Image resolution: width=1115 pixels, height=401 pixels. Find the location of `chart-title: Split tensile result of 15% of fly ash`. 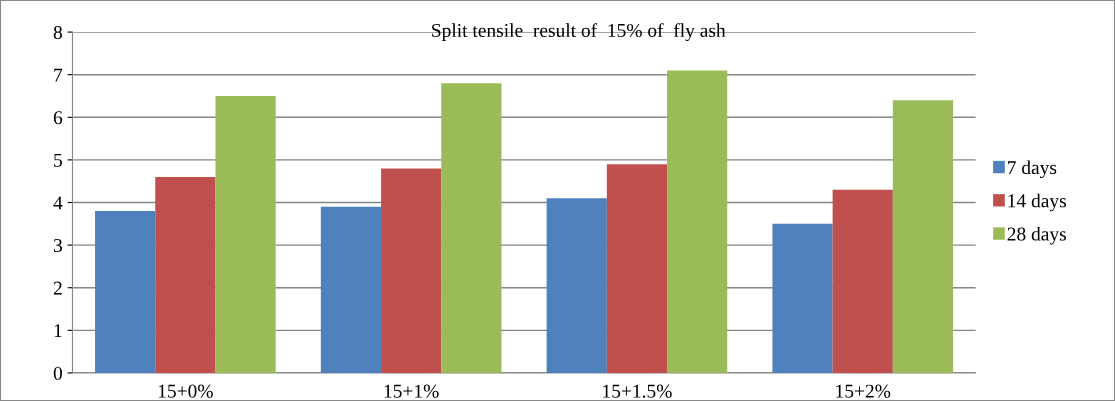

chart-title: Split tensile result of 15% of fly ash is located at coordinates (579, 32).